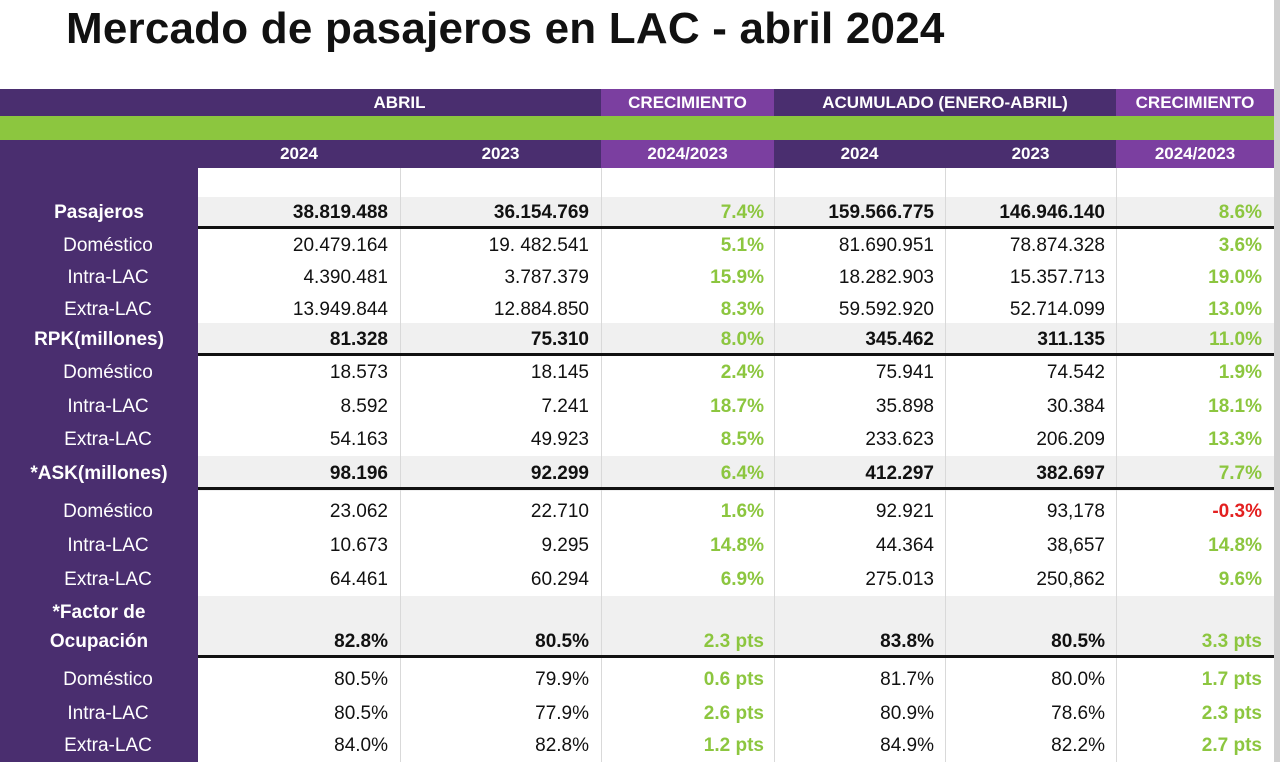  I want to click on growth-cell: 6.9%, so click(742, 579).